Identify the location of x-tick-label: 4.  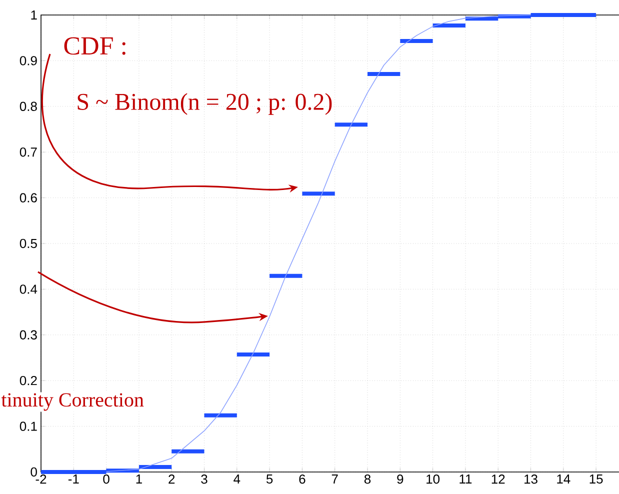
(237, 479).